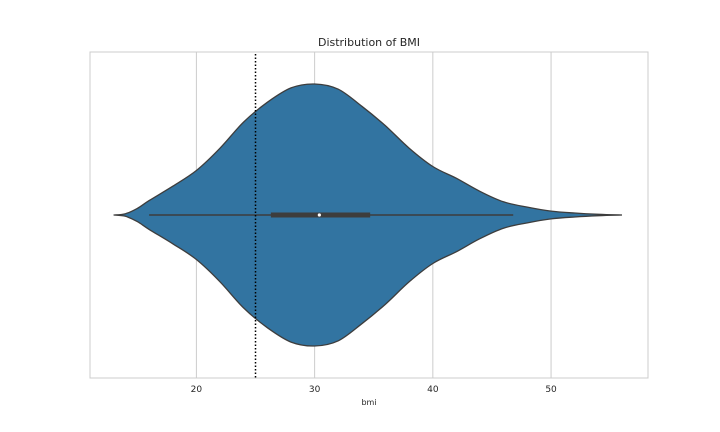  What do you see at coordinates (551, 390) in the screenshot?
I see `x-tick-label: 50` at bounding box center [551, 390].